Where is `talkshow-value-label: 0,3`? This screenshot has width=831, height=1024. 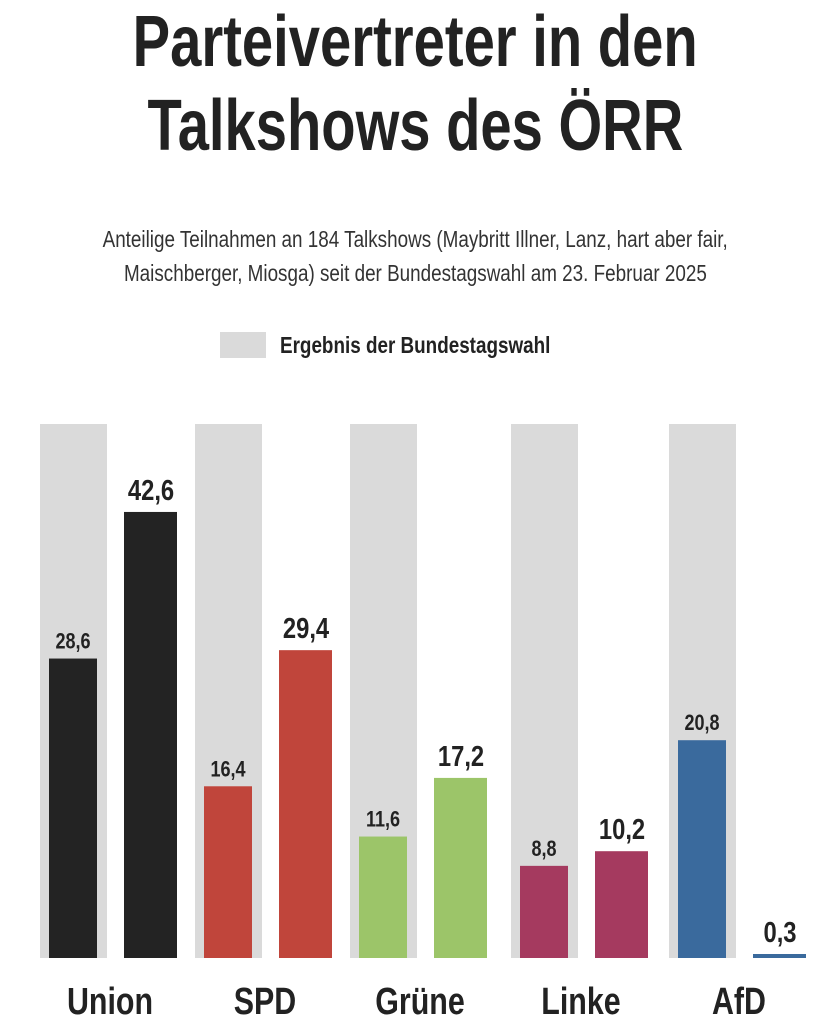 talkshow-value-label: 0,3 is located at coordinates (779, 932).